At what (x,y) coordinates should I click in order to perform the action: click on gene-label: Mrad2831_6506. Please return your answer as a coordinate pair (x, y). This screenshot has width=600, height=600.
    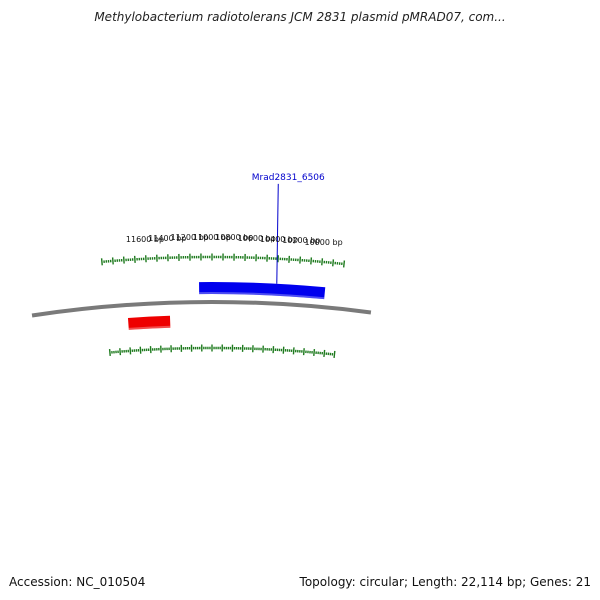
    Looking at the image, I should click on (288, 178).